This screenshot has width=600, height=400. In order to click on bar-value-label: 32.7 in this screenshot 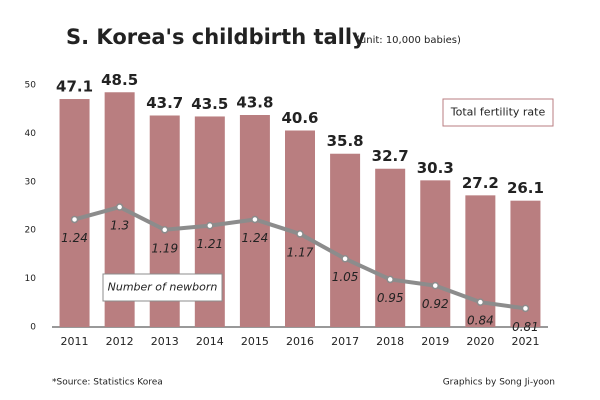, I will do `click(390, 156)`.